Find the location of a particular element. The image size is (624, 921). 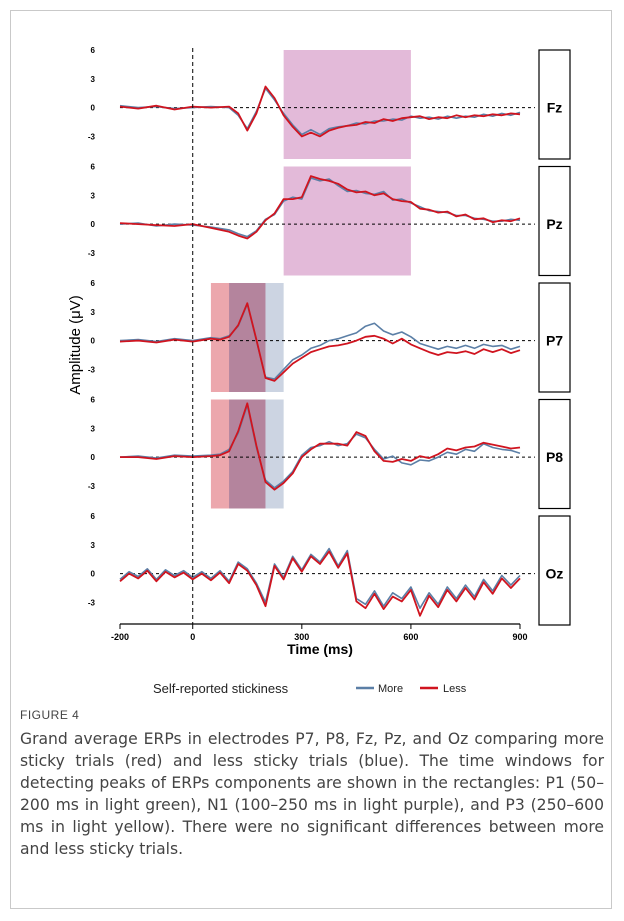

x-tick-label: 0 is located at coordinates (192, 637).